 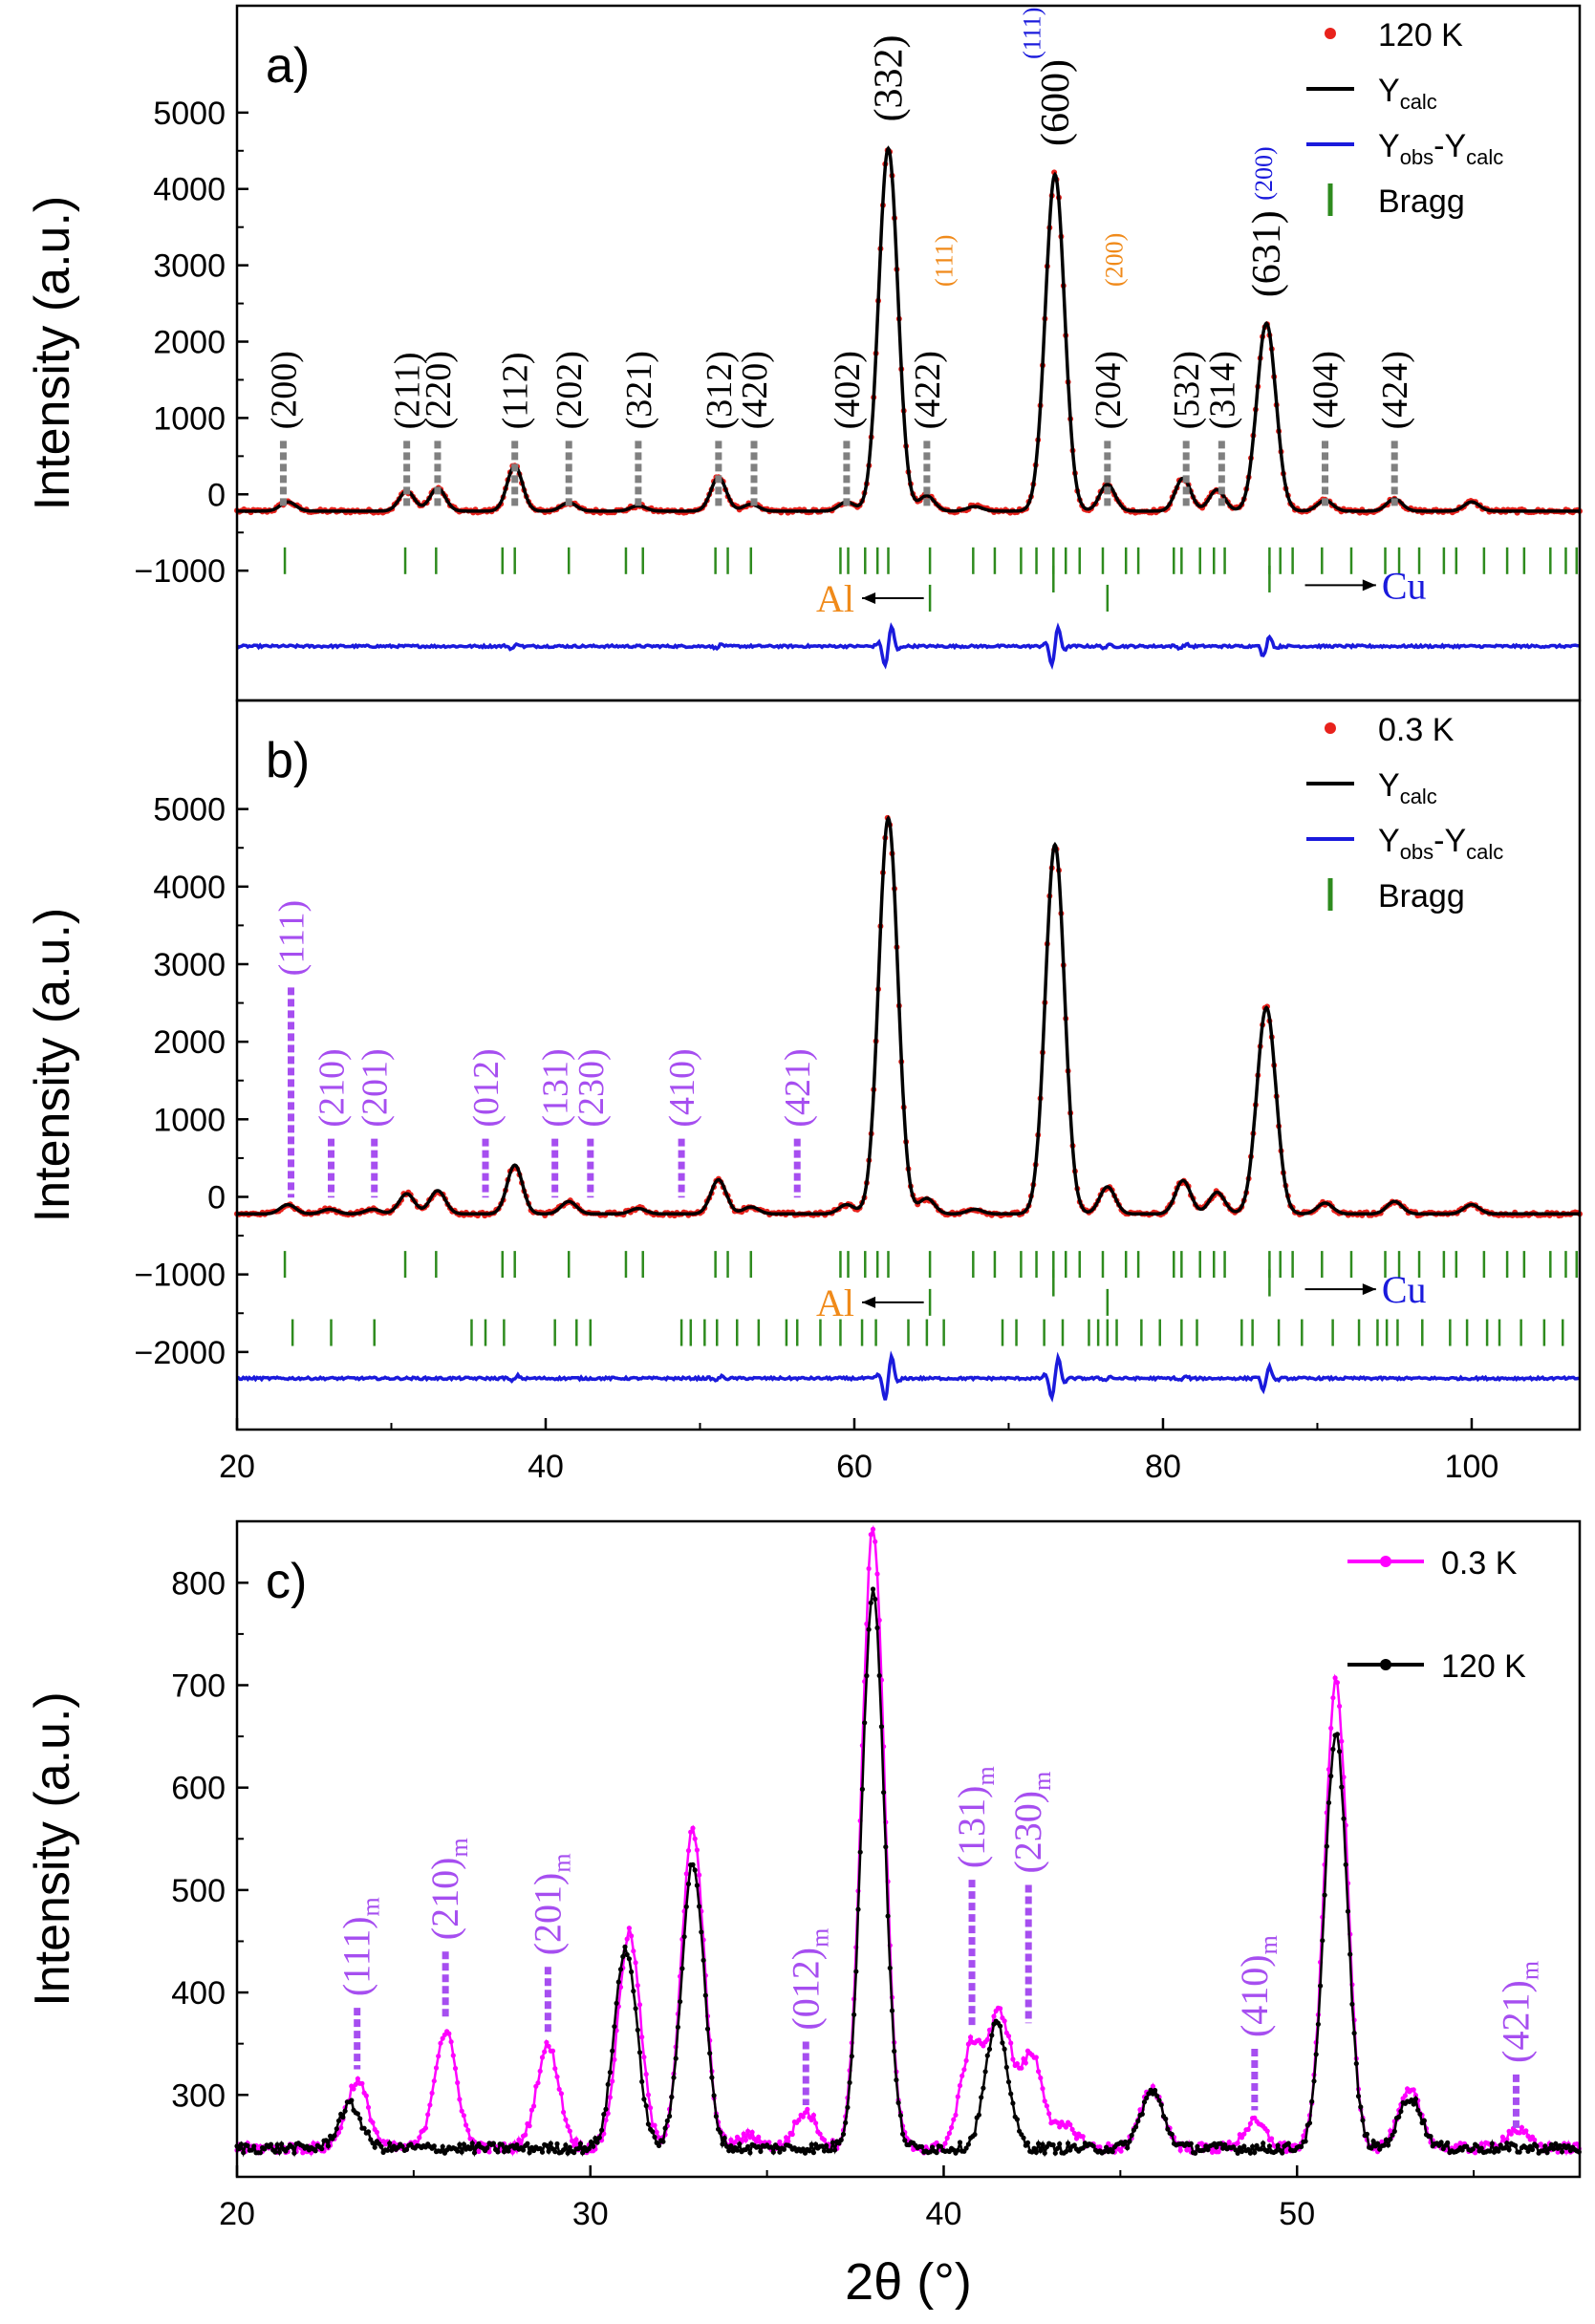 I want to click on magnetic-hkl-label: (012)m, so click(x=808, y=1979).